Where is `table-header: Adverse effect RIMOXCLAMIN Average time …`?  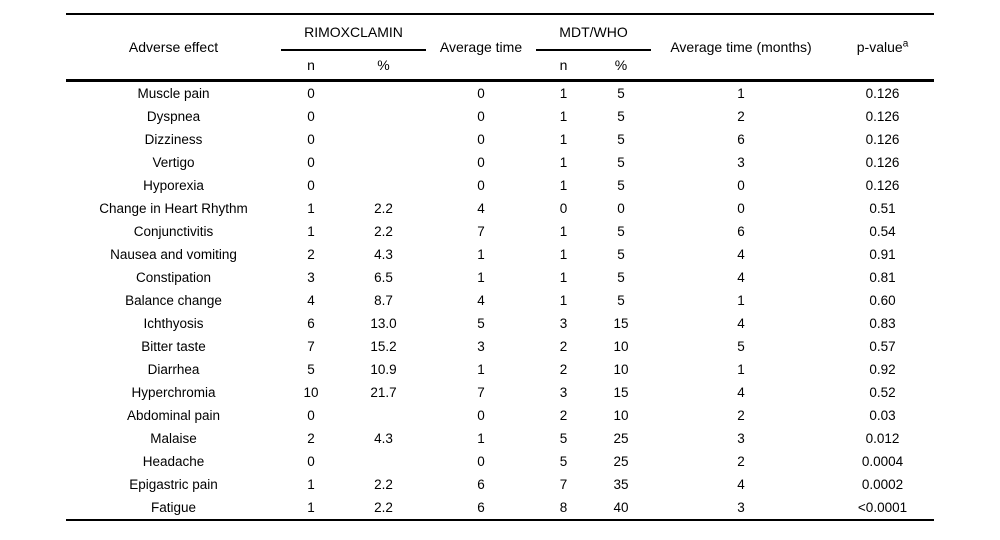
table-header: Adverse effect RIMOXCLAMIN Average time … is located at coordinates (500, 47).